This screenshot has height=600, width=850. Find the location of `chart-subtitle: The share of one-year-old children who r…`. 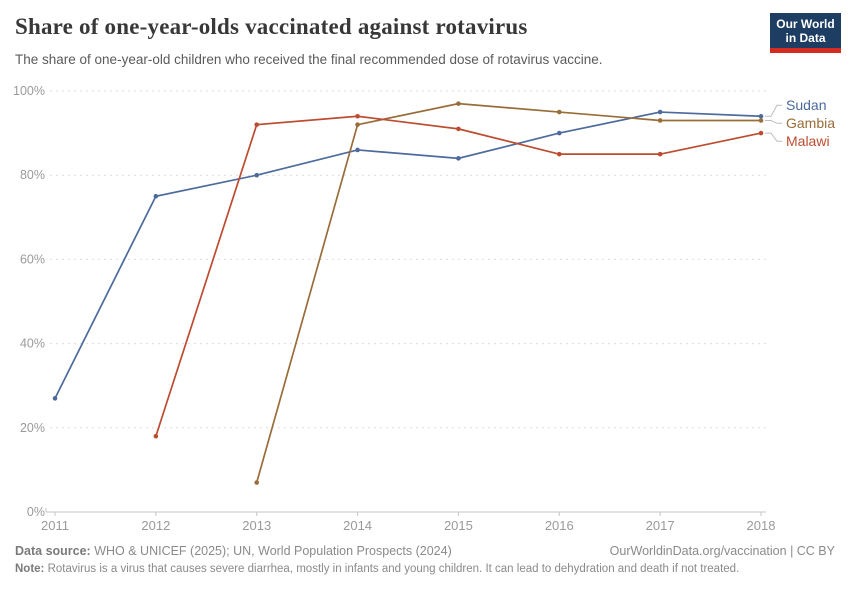

chart-subtitle: The share of one-year-old children who r… is located at coordinates (309, 59).